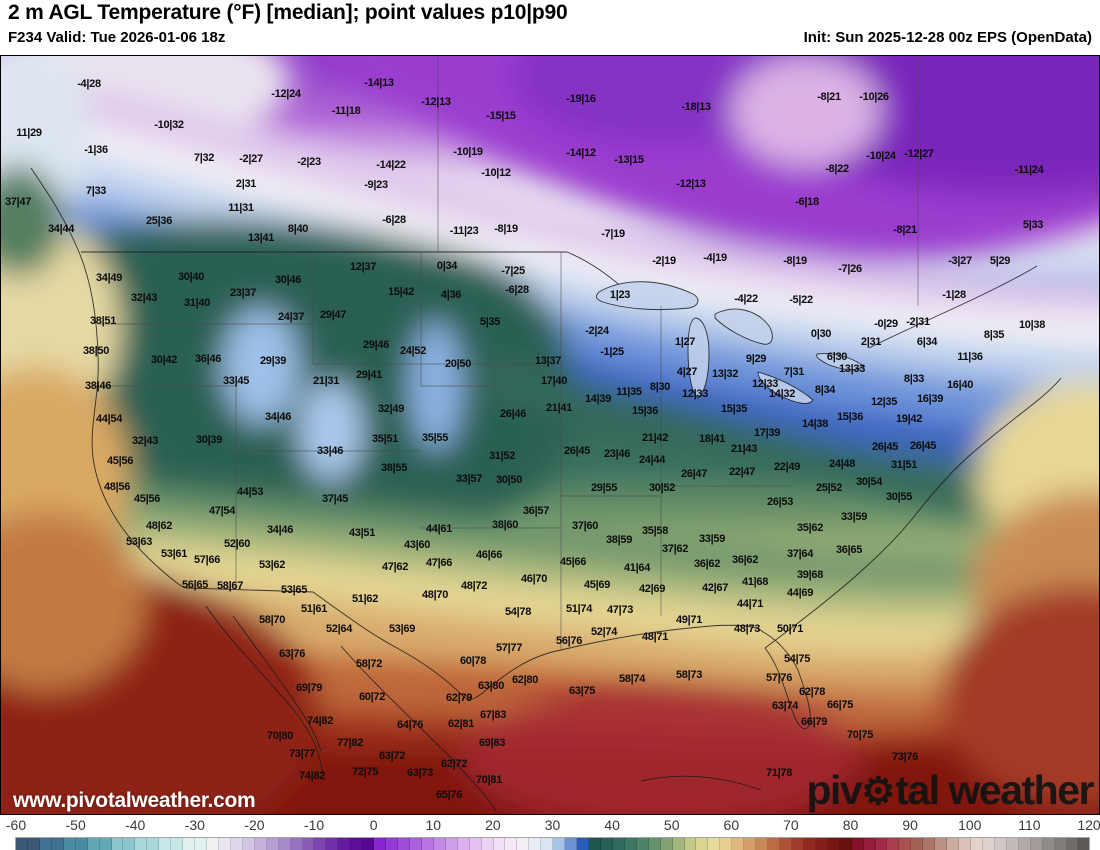 This screenshot has height=850, width=1100. What do you see at coordinates (339, 629) in the screenshot?
I see `point-value: 52|64` at bounding box center [339, 629].